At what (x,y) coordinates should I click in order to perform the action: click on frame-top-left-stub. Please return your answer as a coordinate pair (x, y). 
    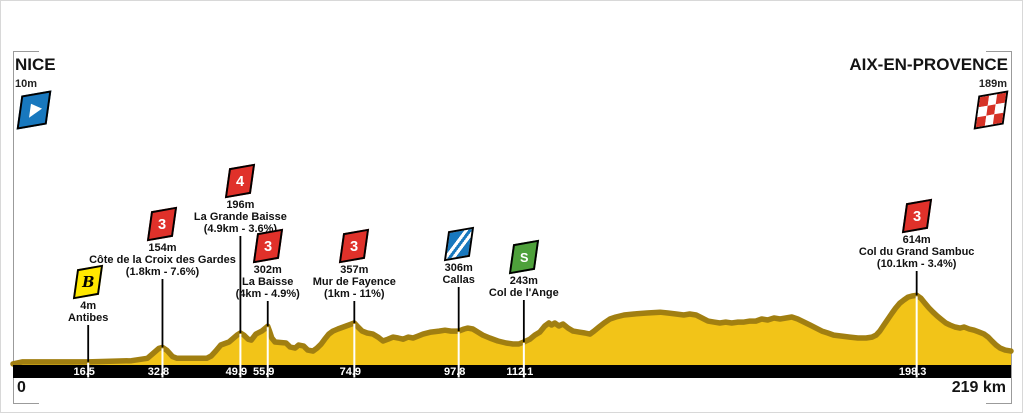
    Looking at the image, I should click on (26, 51).